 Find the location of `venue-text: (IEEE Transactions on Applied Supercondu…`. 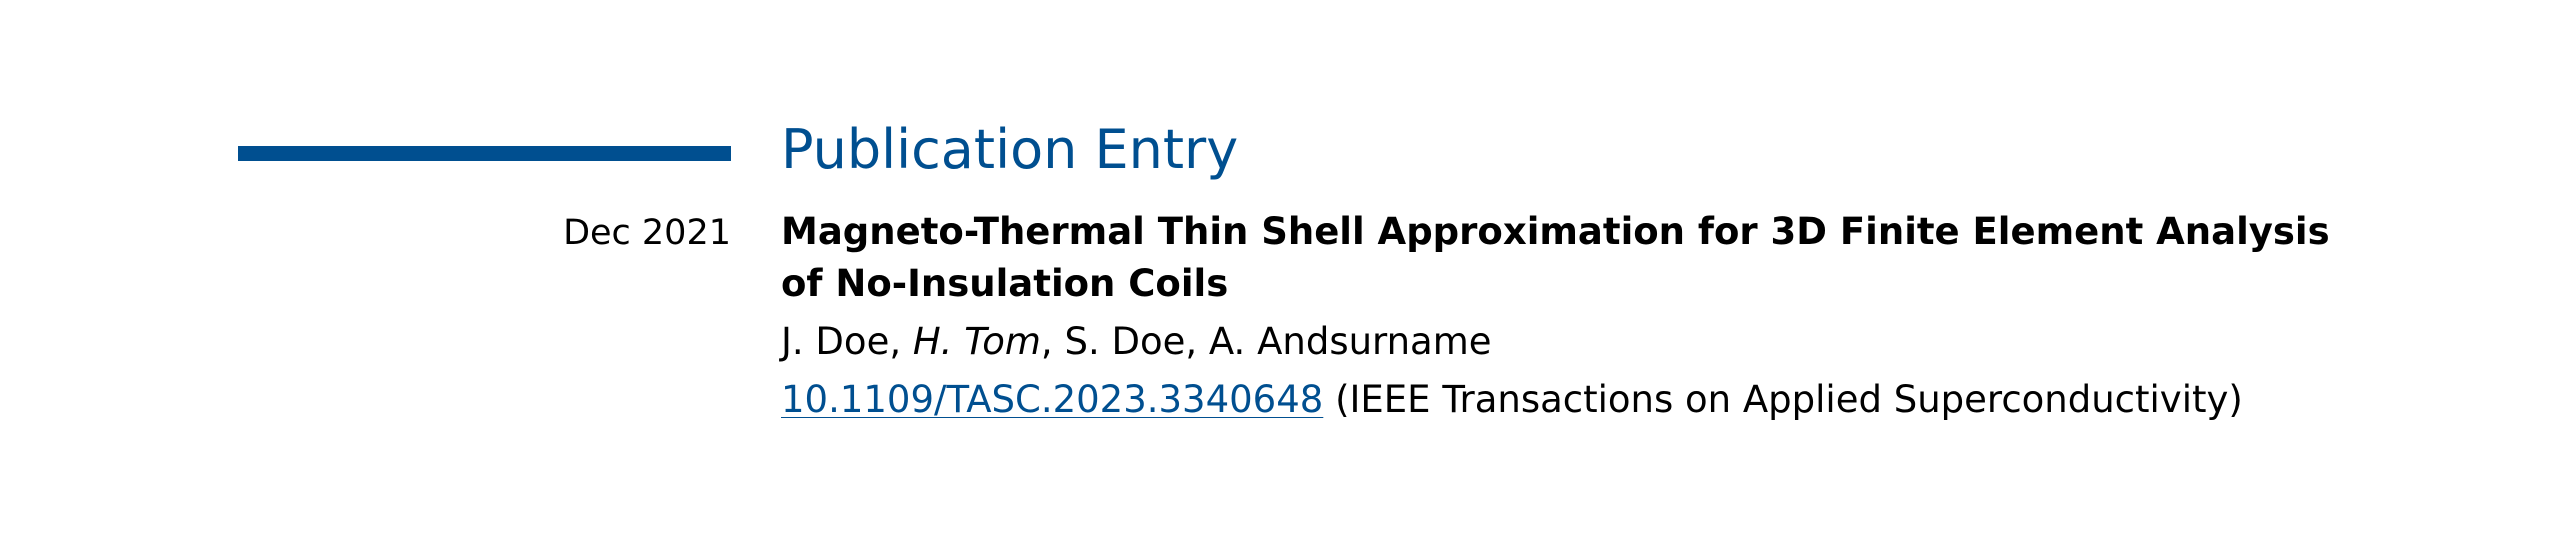

venue-text: (IEEE Transactions on Applied Supercondu… is located at coordinates (1789, 399).